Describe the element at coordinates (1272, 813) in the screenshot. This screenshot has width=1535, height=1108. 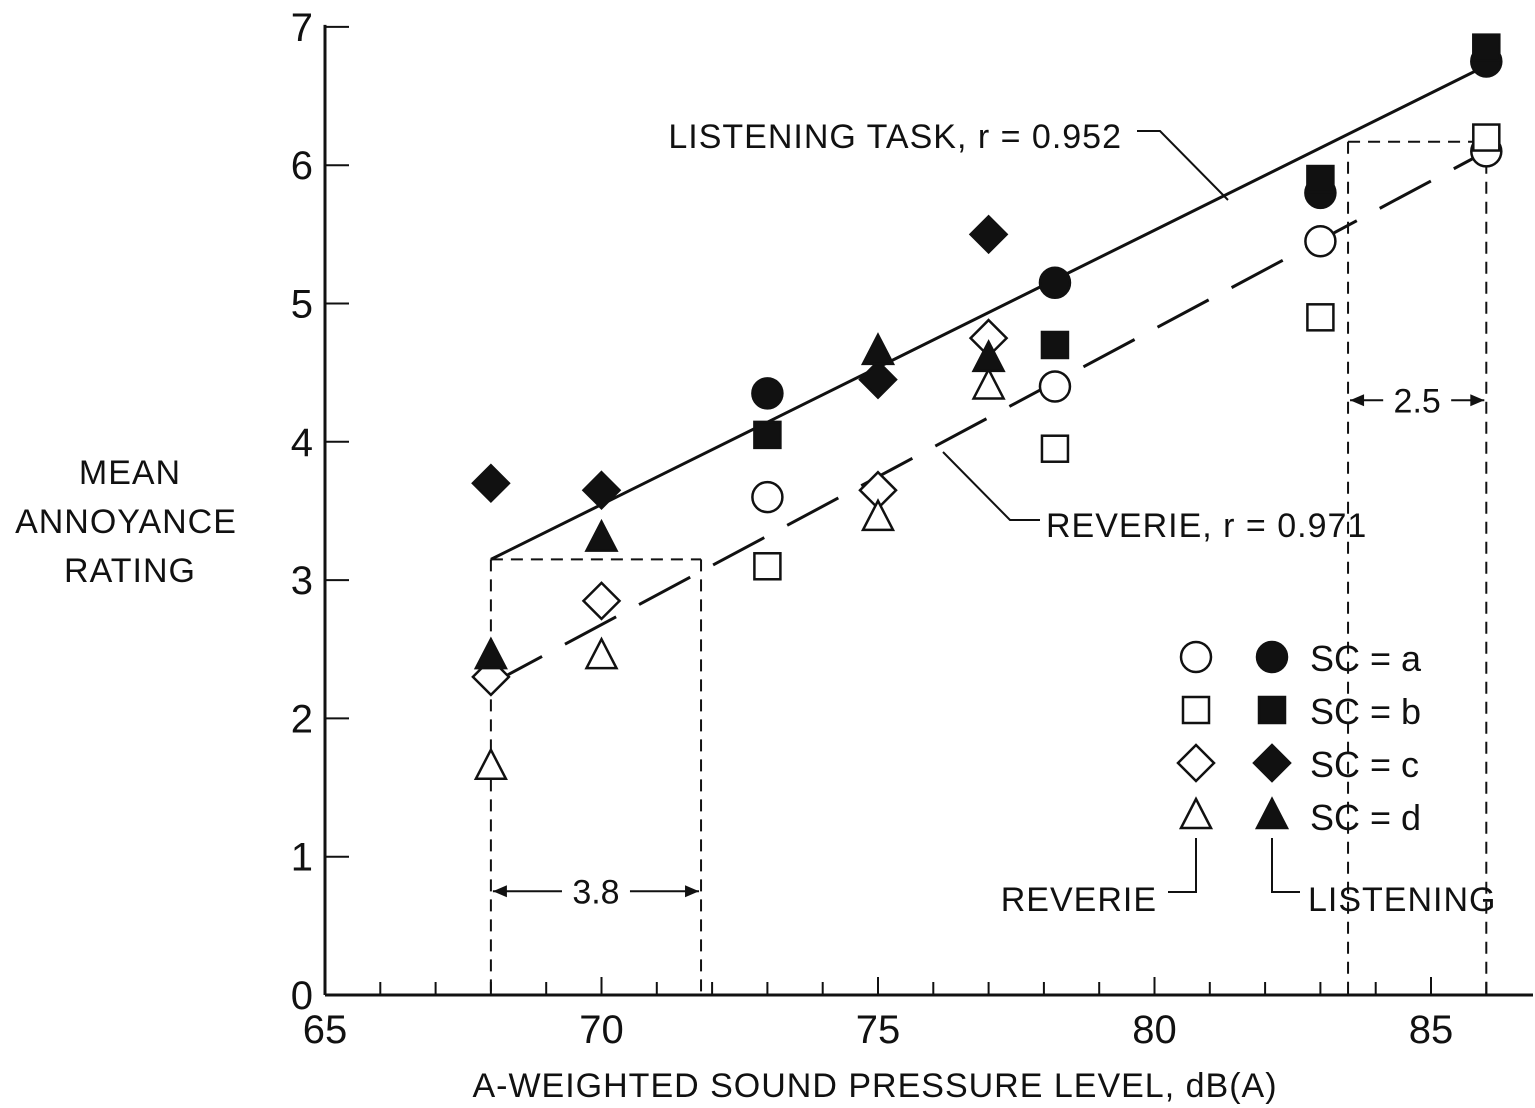
I see `legend-filled-triangle` at that location.